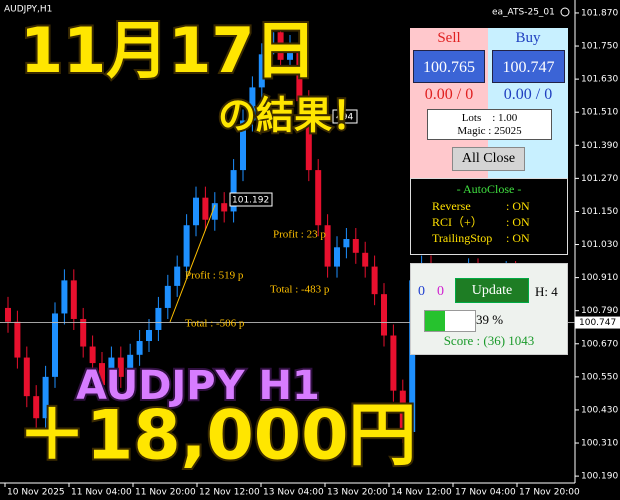 This screenshot has width=620, height=500. Describe the element at coordinates (450, 321) in the screenshot. I see `progress-track` at that location.